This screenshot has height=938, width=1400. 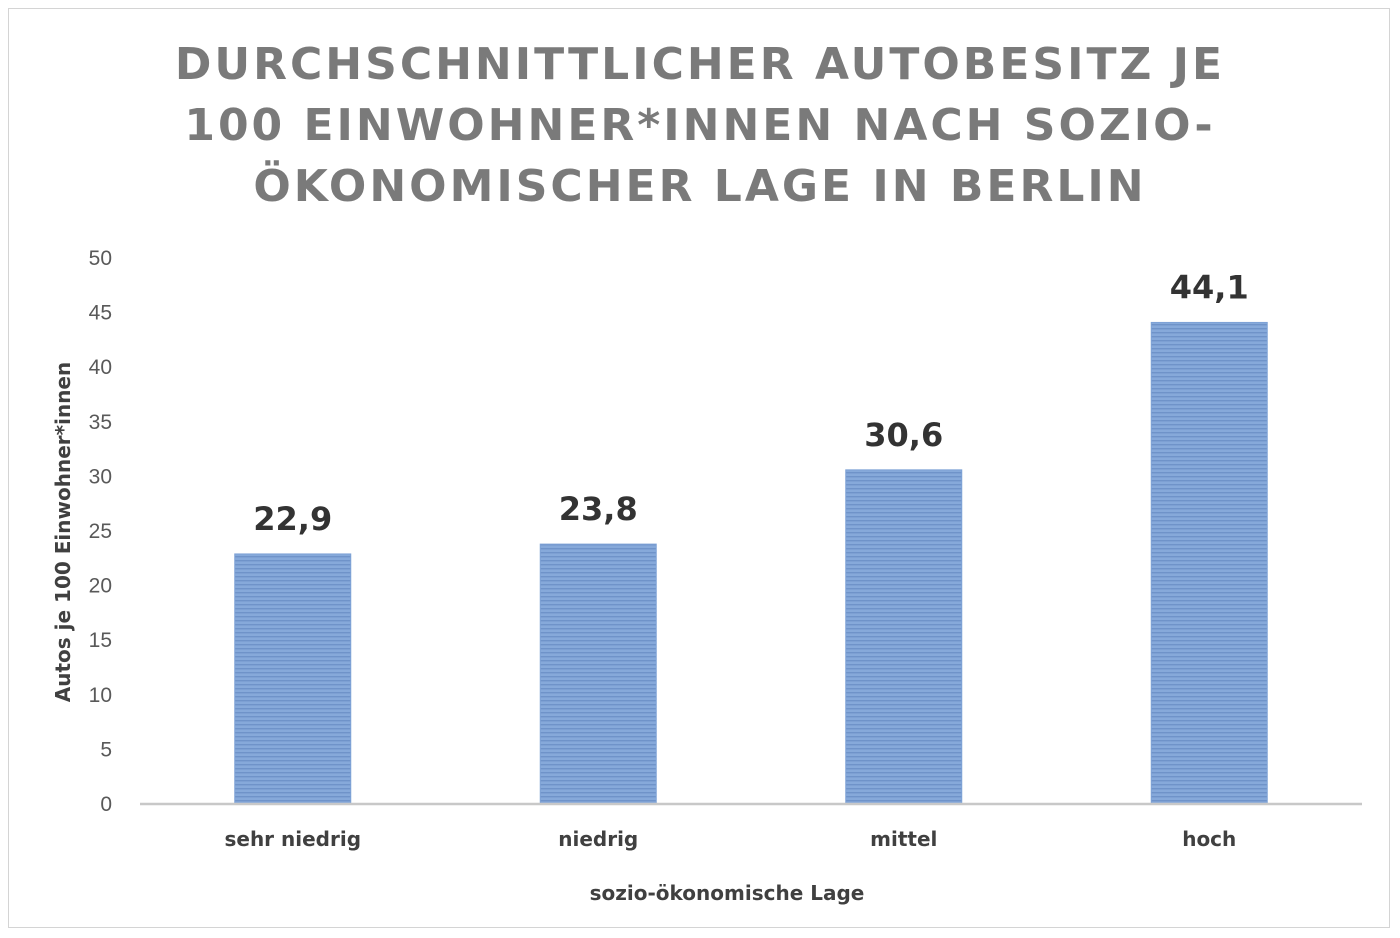 I want to click on x-tick-label: sehr niedrig, so click(x=292, y=839).